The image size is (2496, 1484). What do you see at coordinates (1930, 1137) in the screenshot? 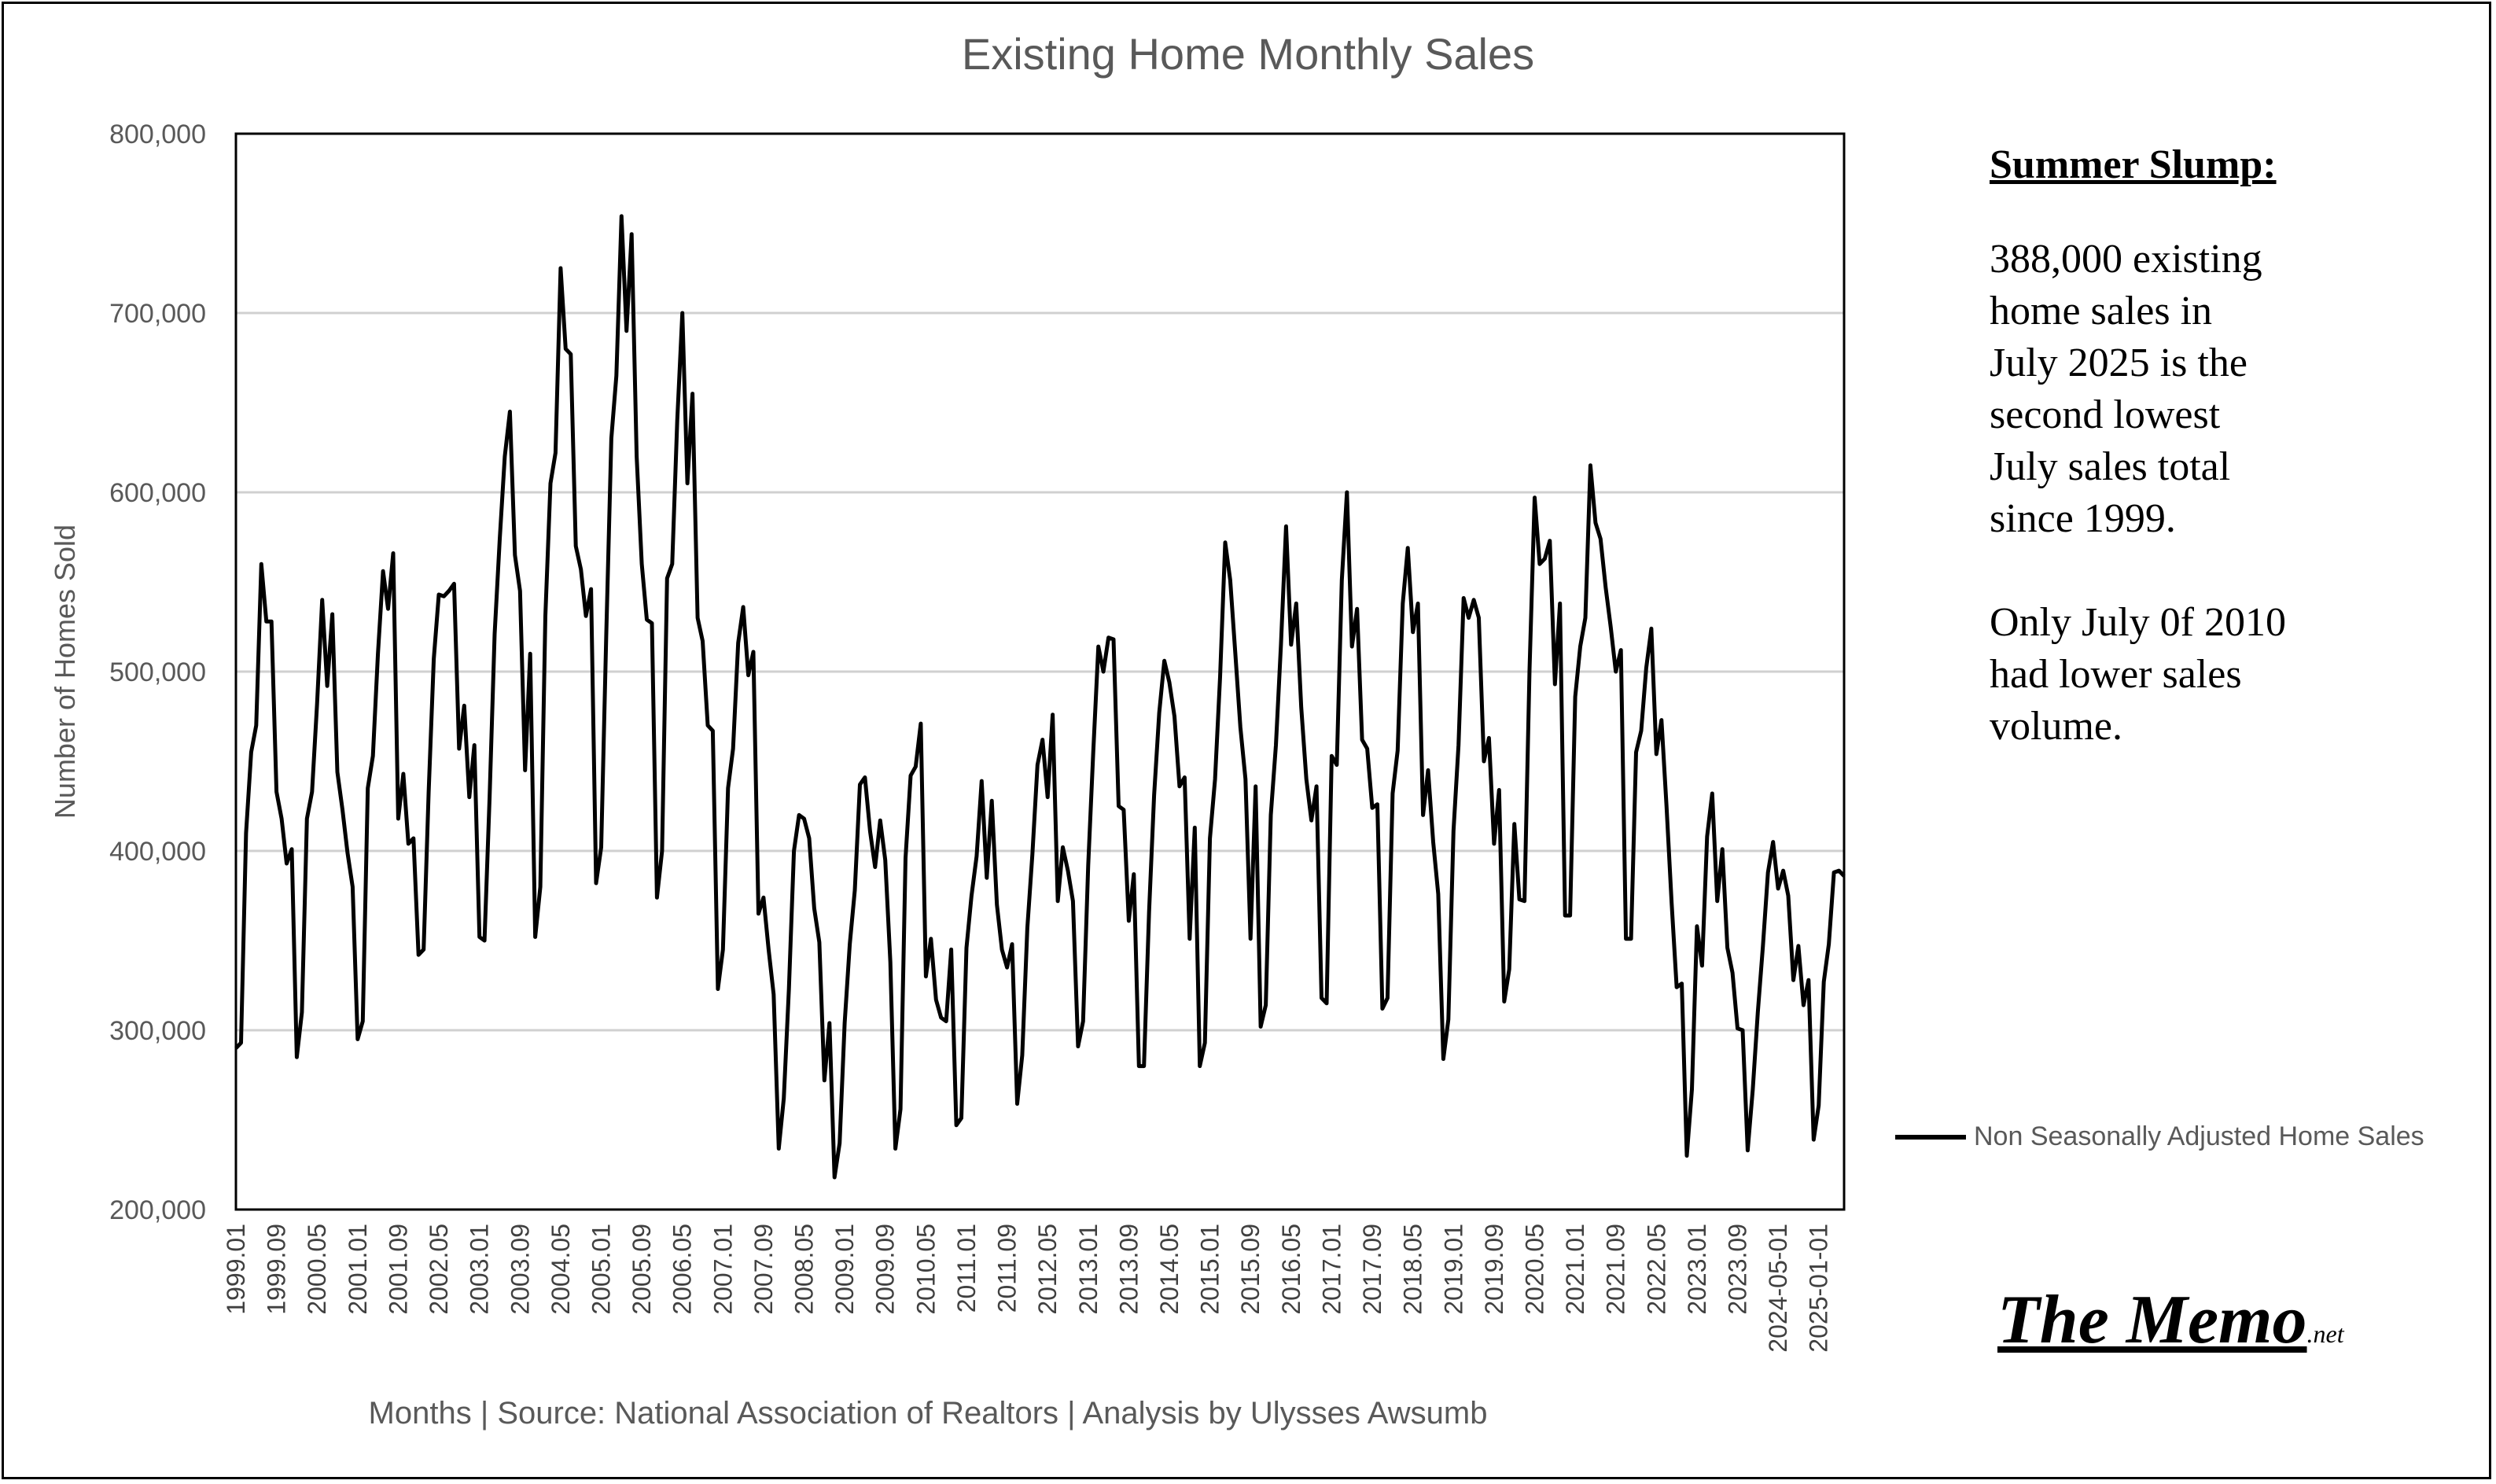
I see `legend-line-swatch` at bounding box center [1930, 1137].